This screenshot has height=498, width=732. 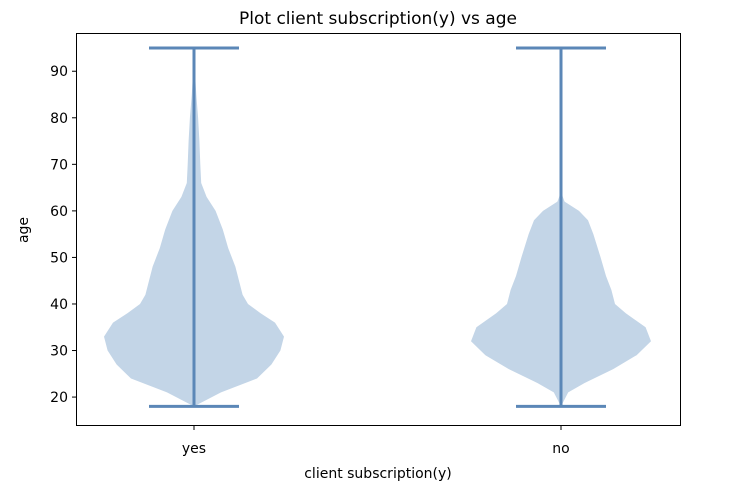 I want to click on y-tick-label: 40, so click(x=59, y=305).